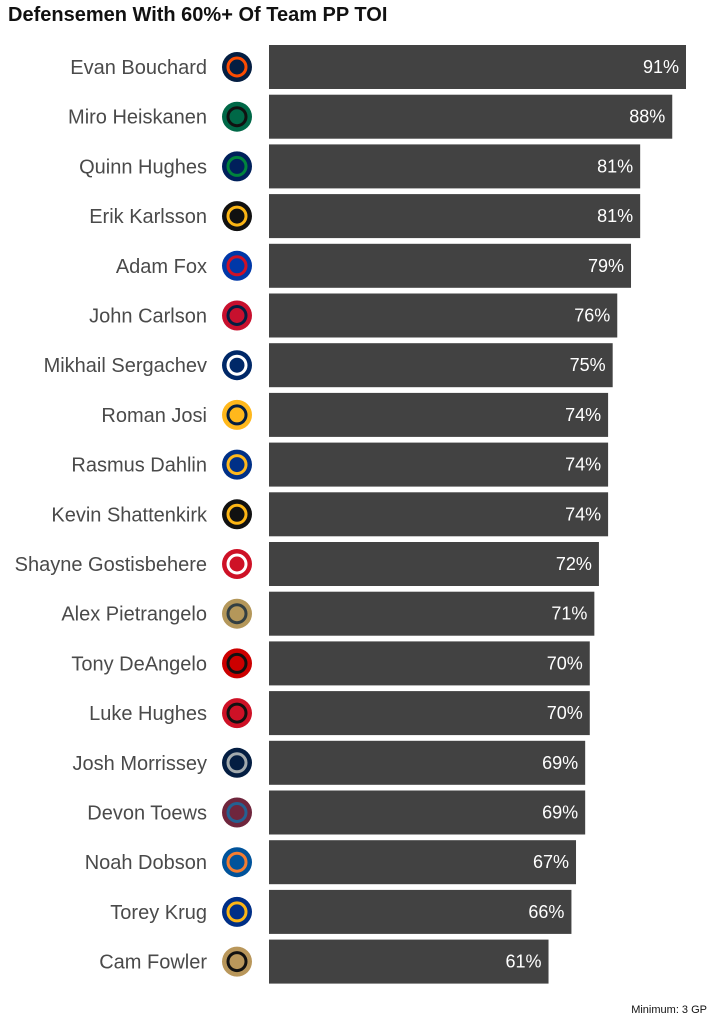 The image size is (717, 1024). I want to click on bruins-logo-icon, so click(237, 514).